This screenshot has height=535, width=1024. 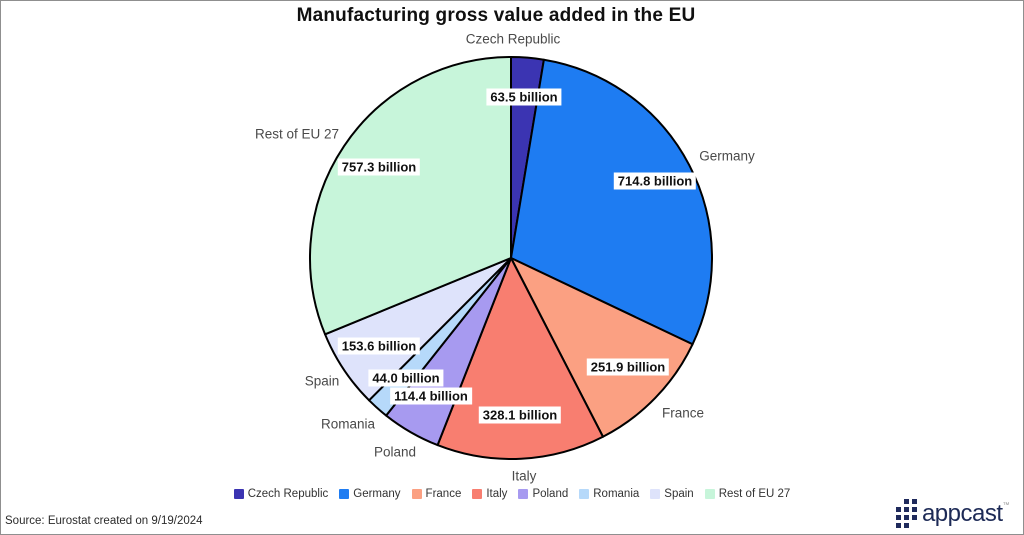 I want to click on legend-label: Czech Republic, so click(x=288, y=494).